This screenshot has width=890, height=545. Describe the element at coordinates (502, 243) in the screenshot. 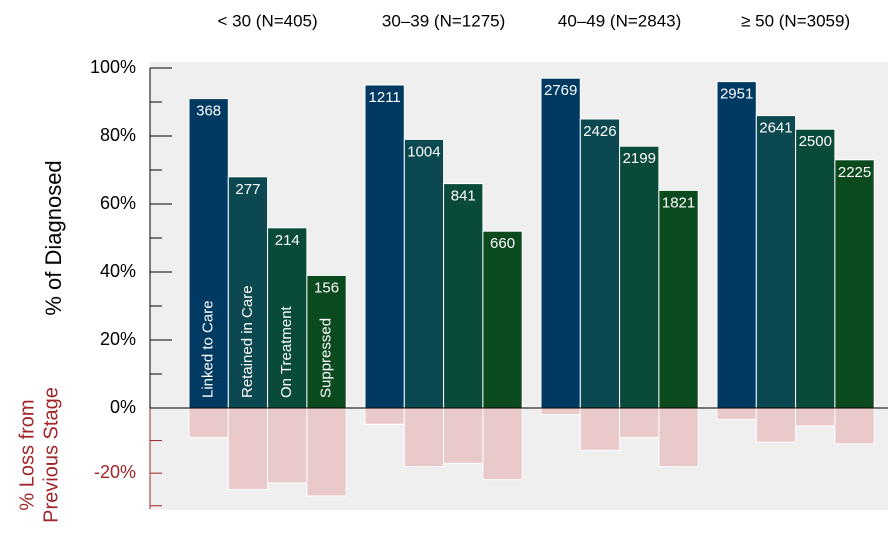

I see `count-label: 660` at that location.